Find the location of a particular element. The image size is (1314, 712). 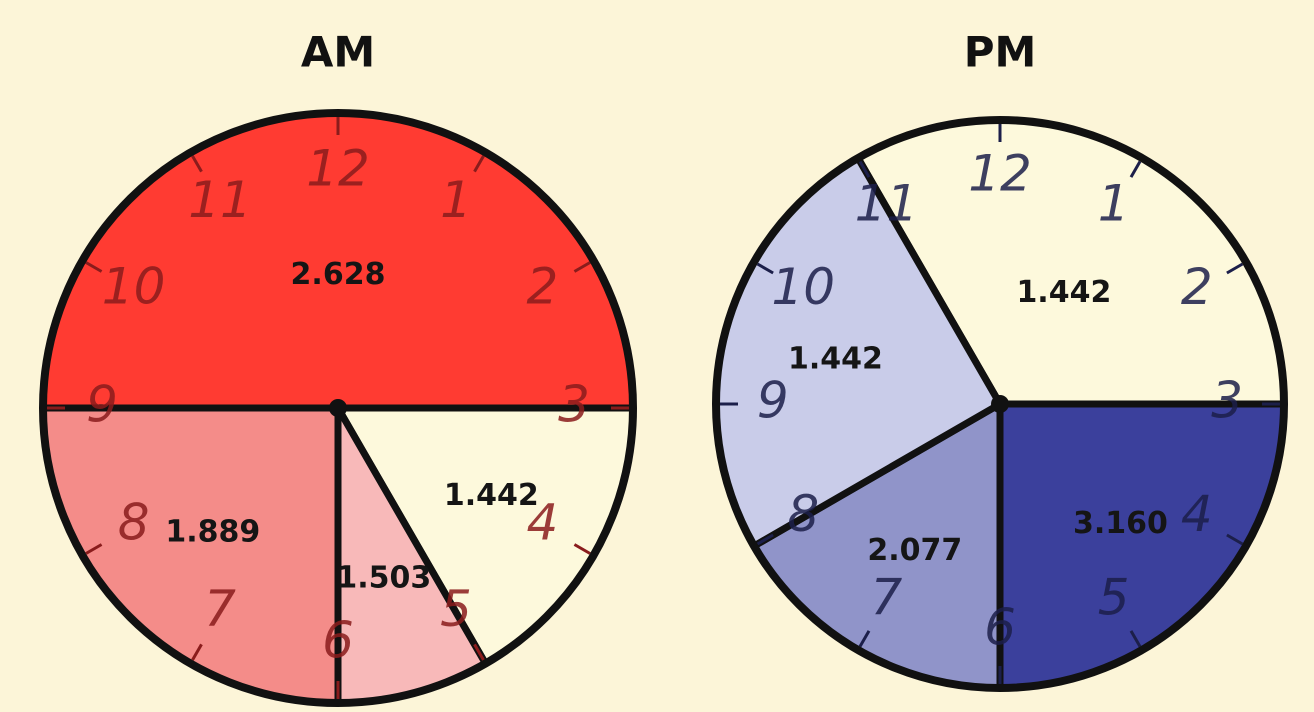

value-label: 2.628 is located at coordinates (338, 274).